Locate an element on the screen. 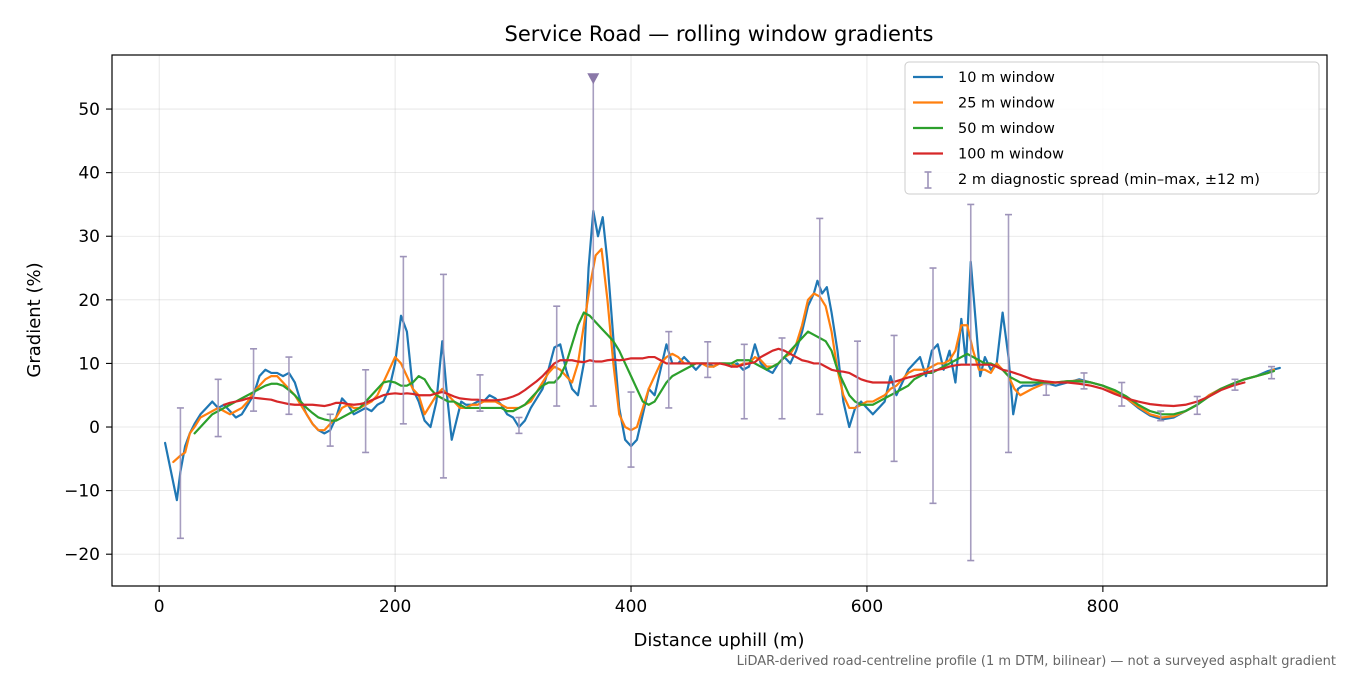 Image resolution: width=1350 pixels, height=675 pixels. y-tick-label: 30 is located at coordinates (89, 237).